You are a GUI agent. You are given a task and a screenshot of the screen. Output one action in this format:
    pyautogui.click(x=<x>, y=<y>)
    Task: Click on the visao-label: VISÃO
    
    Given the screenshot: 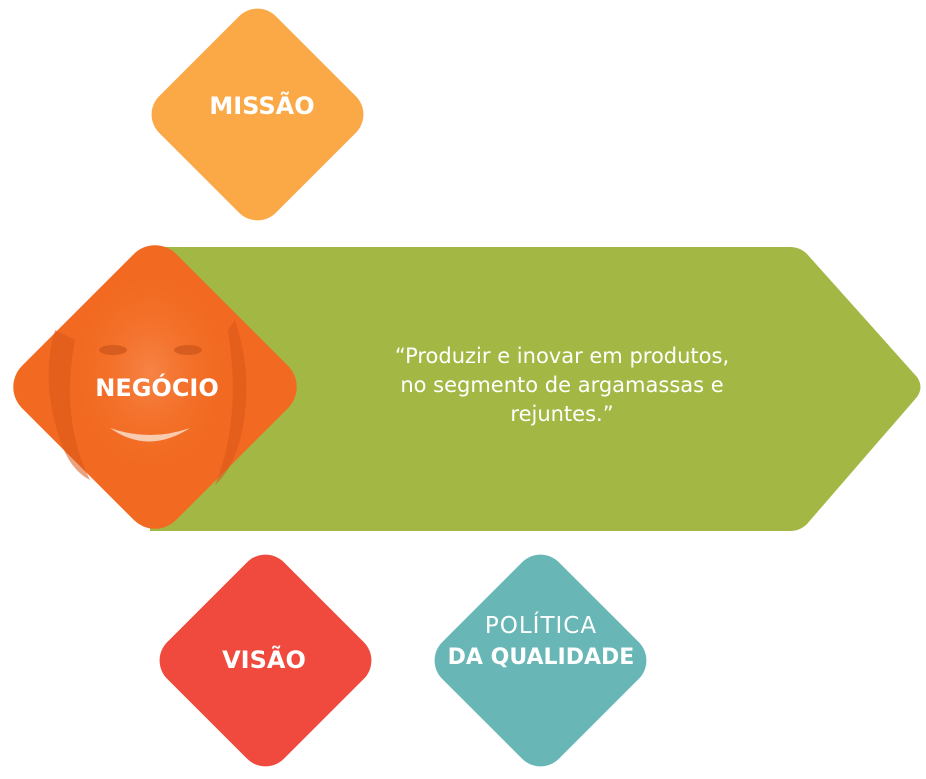 What is the action you would take?
    pyautogui.click(x=264, y=660)
    